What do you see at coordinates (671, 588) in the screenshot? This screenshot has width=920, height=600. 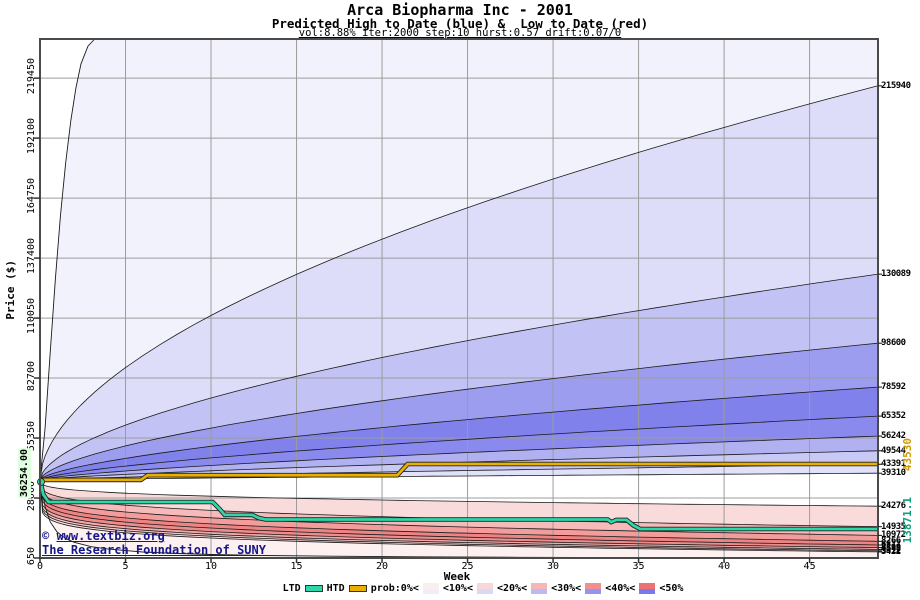 I see `legend-prob-step-label: <50%` at bounding box center [671, 588].